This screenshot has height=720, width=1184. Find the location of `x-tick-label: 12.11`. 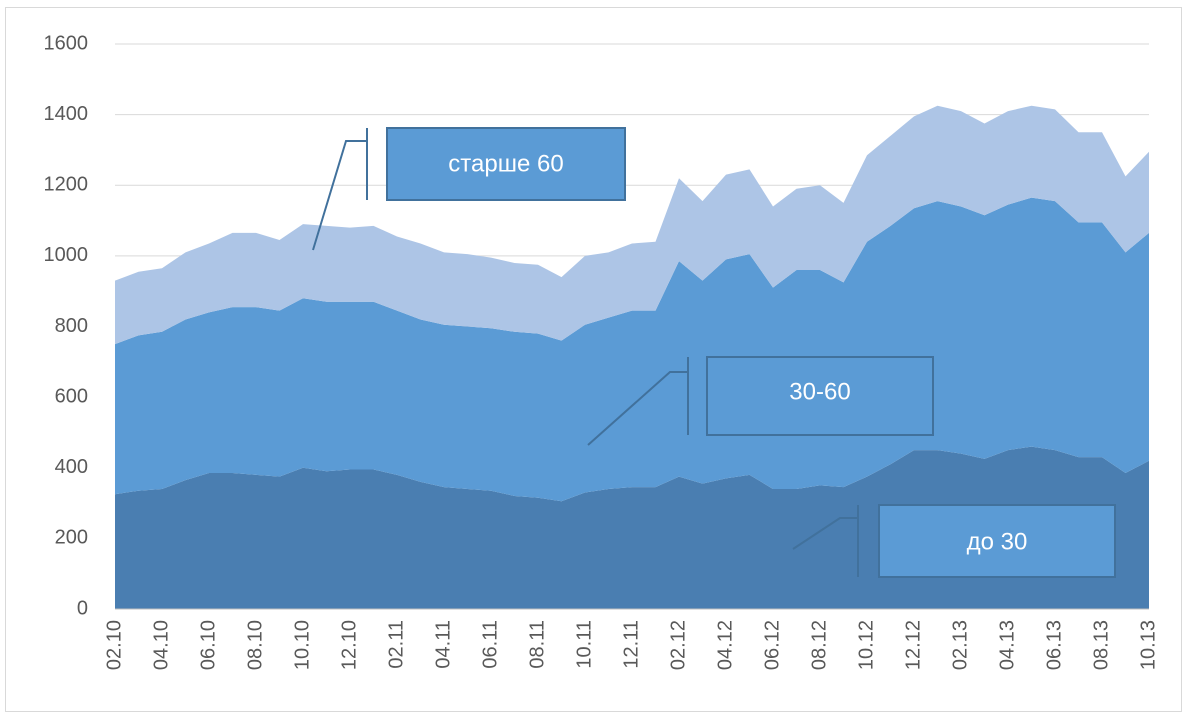

x-tick-label: 12.11 is located at coordinates (631, 644).